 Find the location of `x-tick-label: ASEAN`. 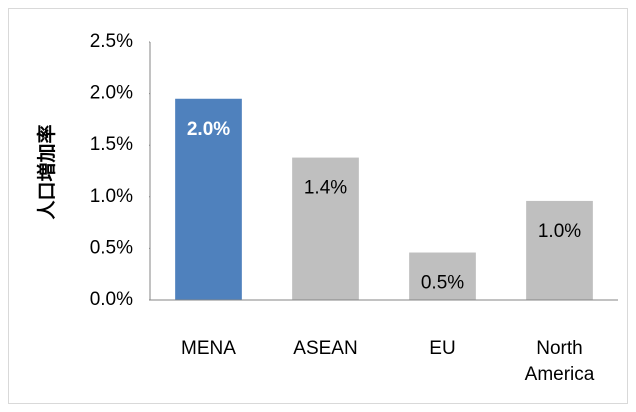

x-tick-label: ASEAN is located at coordinates (325, 348).